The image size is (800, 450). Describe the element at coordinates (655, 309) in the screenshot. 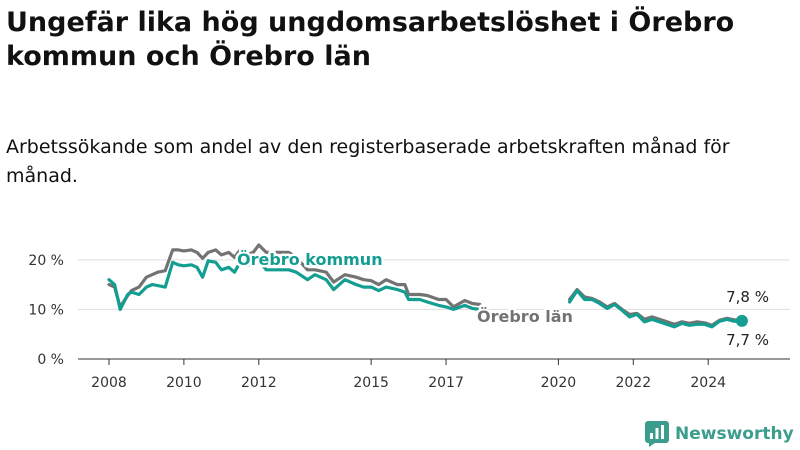

I see `series-line-kommun_b` at that location.